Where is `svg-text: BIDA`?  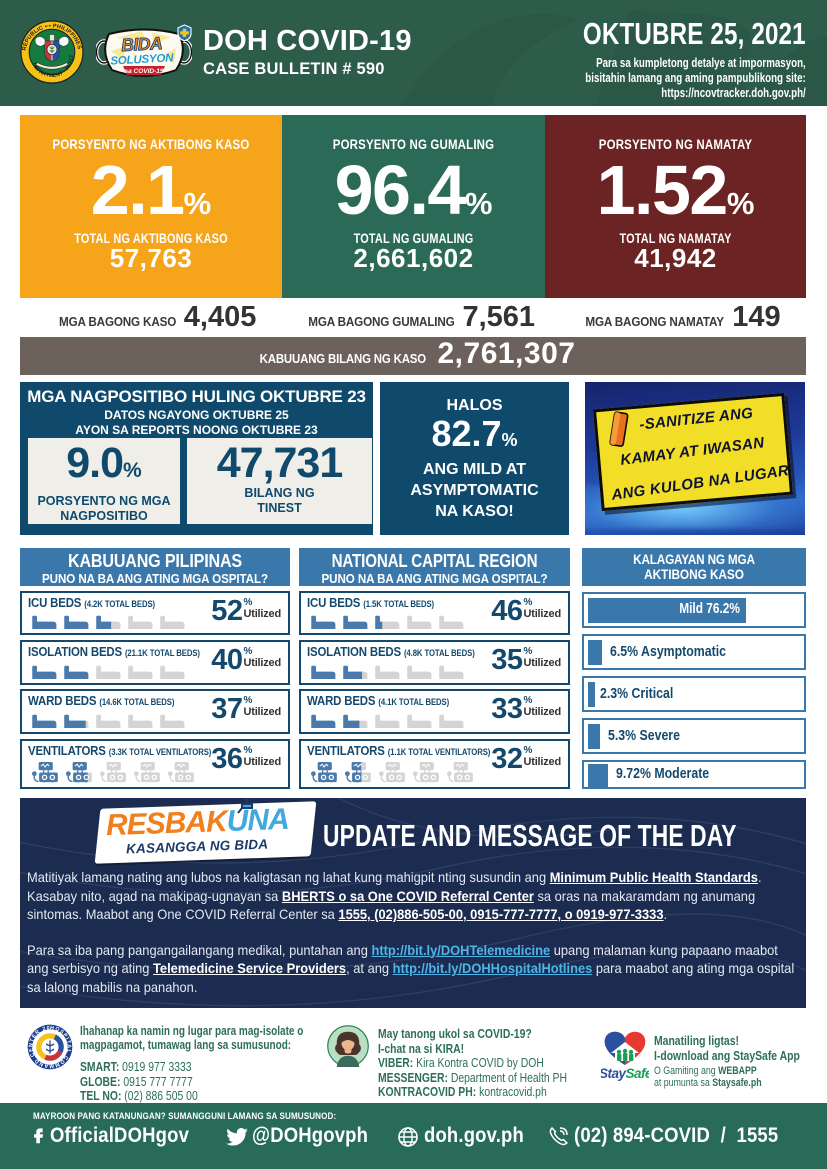
svg-text: BIDA is located at coordinates (142, 44).